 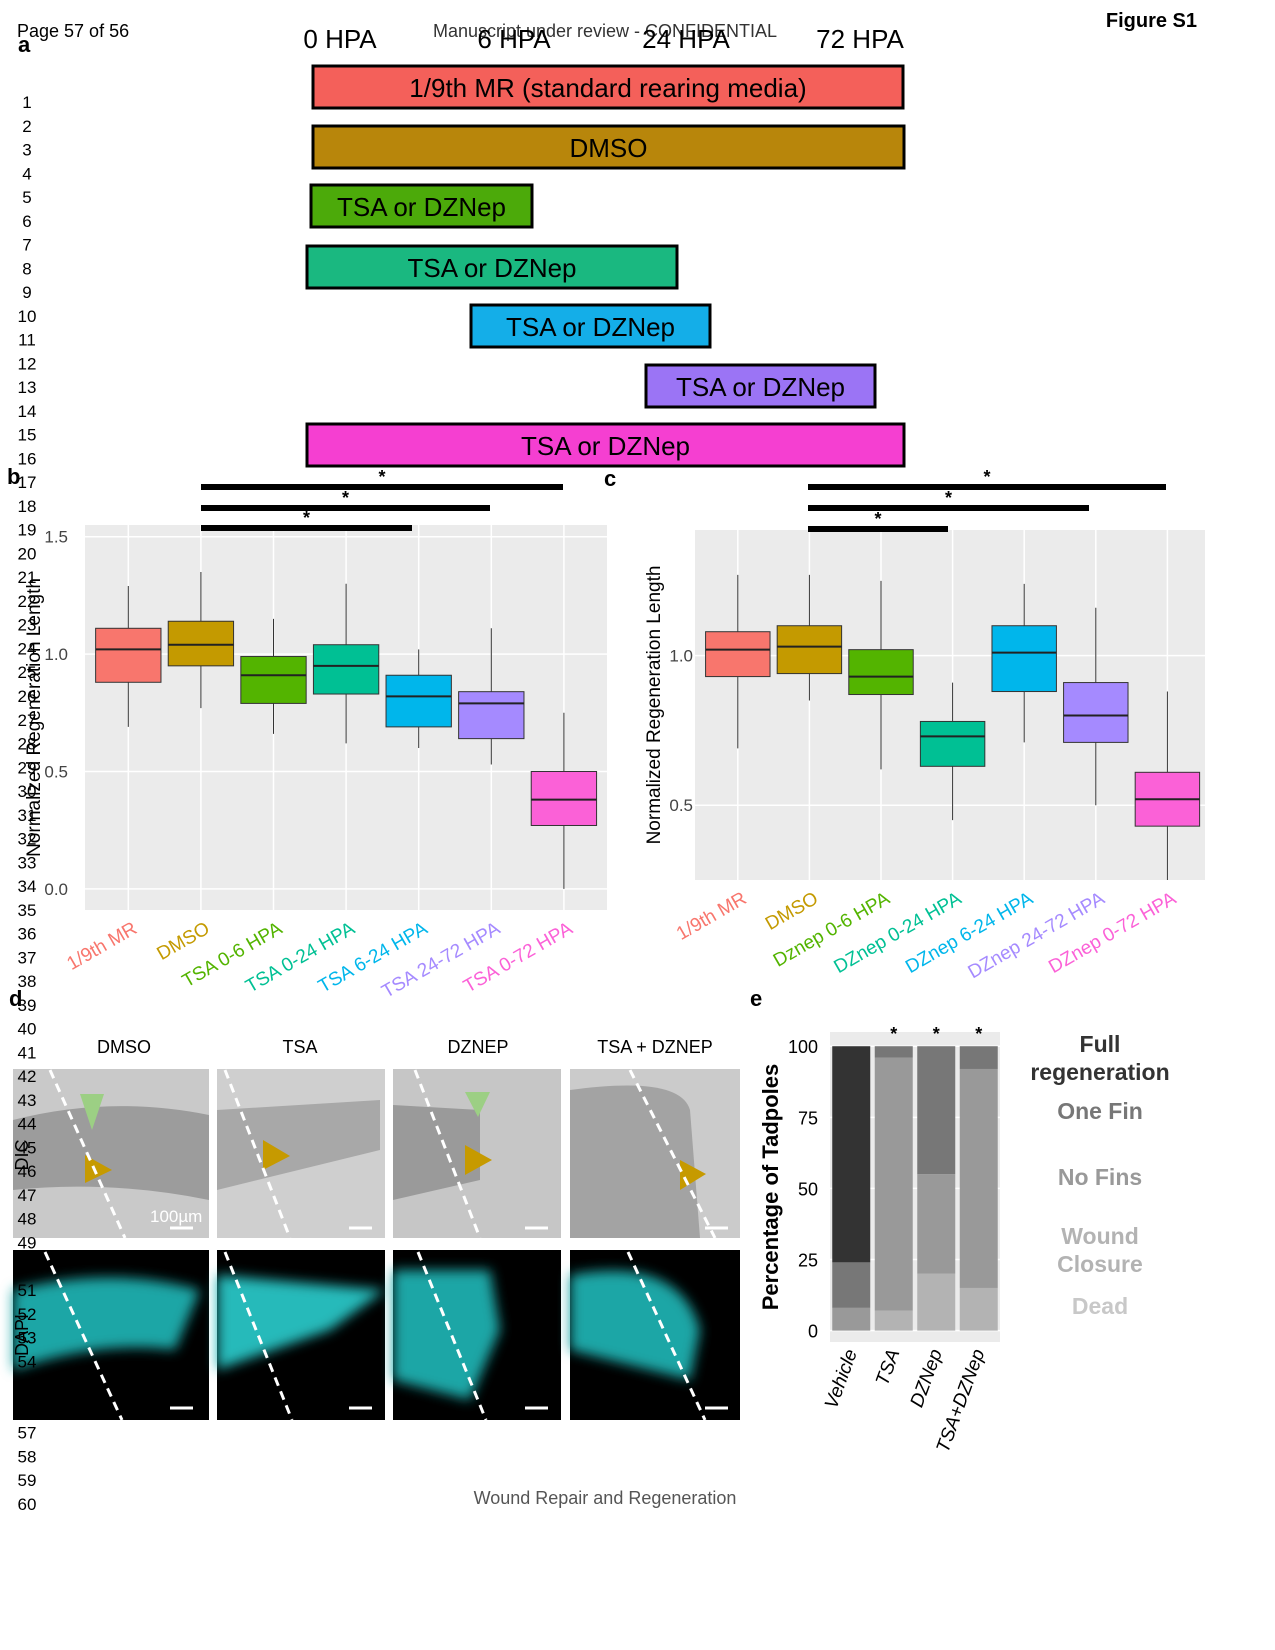 I want to click on x-tick-label: DZnep 0-72 HPA, so click(x=1112, y=933).